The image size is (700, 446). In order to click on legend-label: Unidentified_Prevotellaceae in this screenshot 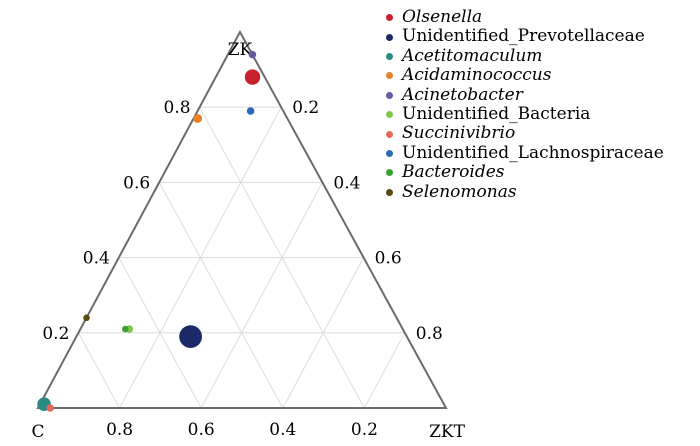, I will do `click(523, 36)`.